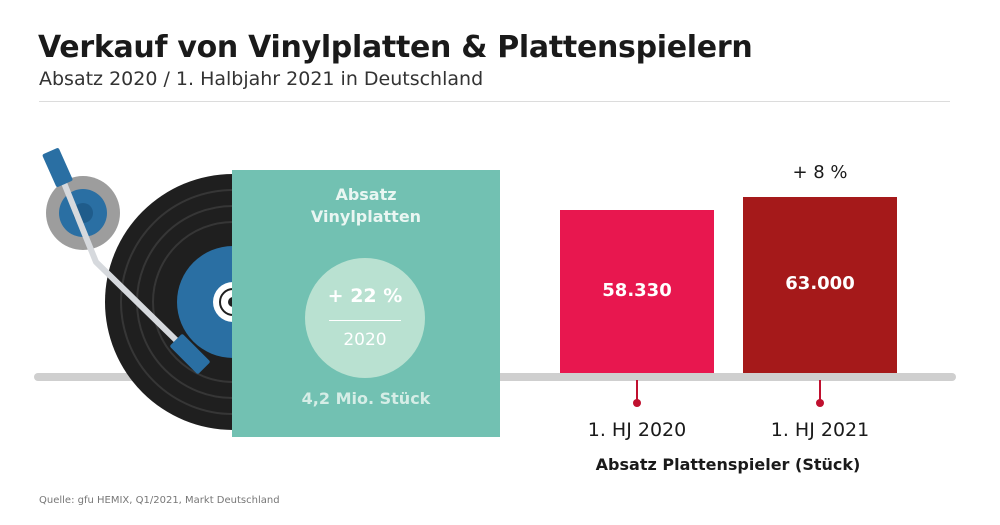 The height and width of the screenshot is (525, 1000). Describe the element at coordinates (366, 398) in the screenshot. I see `vinyl-units: 4,2 Mio. Stück` at that location.